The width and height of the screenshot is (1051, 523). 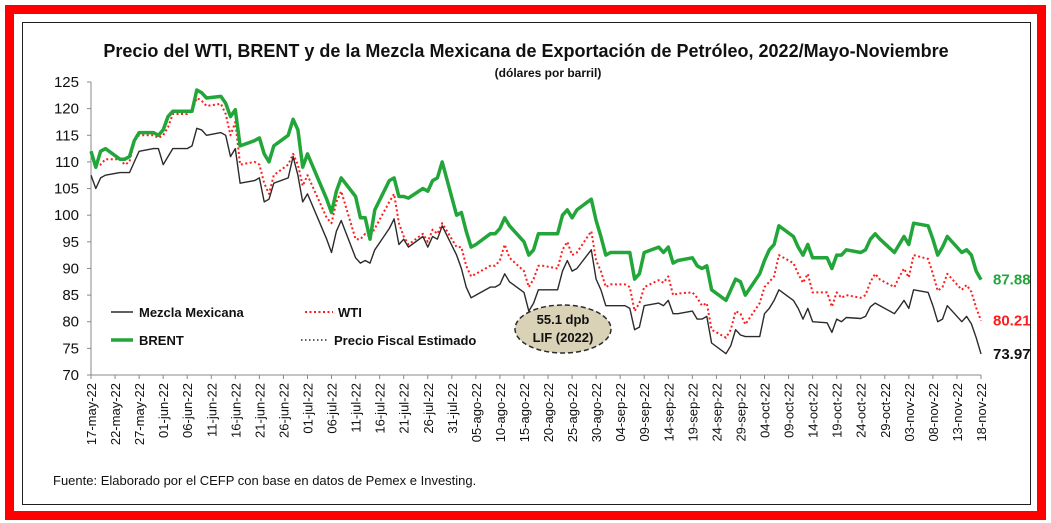 What do you see at coordinates (957, 412) in the screenshot?
I see `x-tick-label: 13-nov-22` at bounding box center [957, 412].